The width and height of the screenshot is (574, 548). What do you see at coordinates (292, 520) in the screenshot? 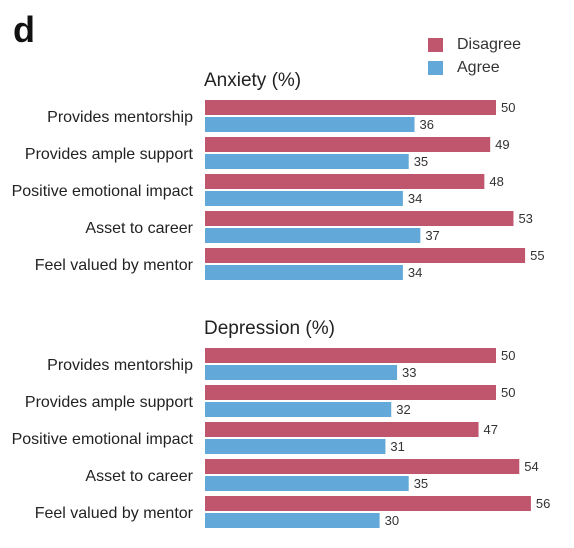
I see `depression-bar-agree-feel-valued-by-mentor` at bounding box center [292, 520].